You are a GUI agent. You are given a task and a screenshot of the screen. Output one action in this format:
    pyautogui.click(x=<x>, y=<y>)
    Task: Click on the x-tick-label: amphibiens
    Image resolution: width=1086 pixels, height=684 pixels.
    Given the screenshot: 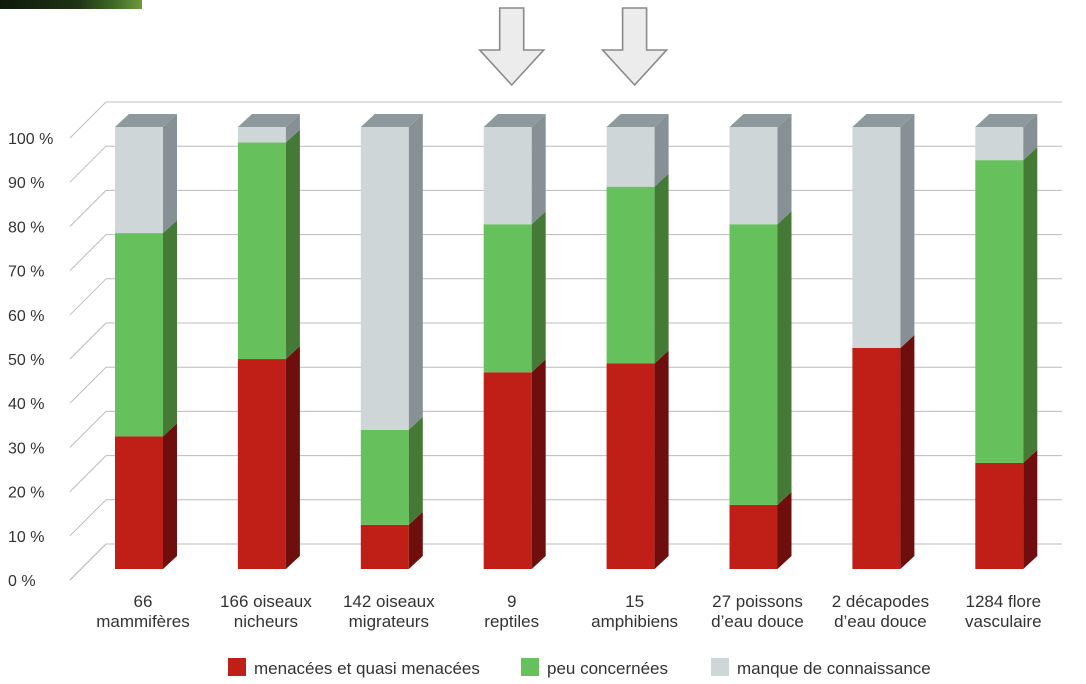 What is the action you would take?
    pyautogui.click(x=634, y=621)
    